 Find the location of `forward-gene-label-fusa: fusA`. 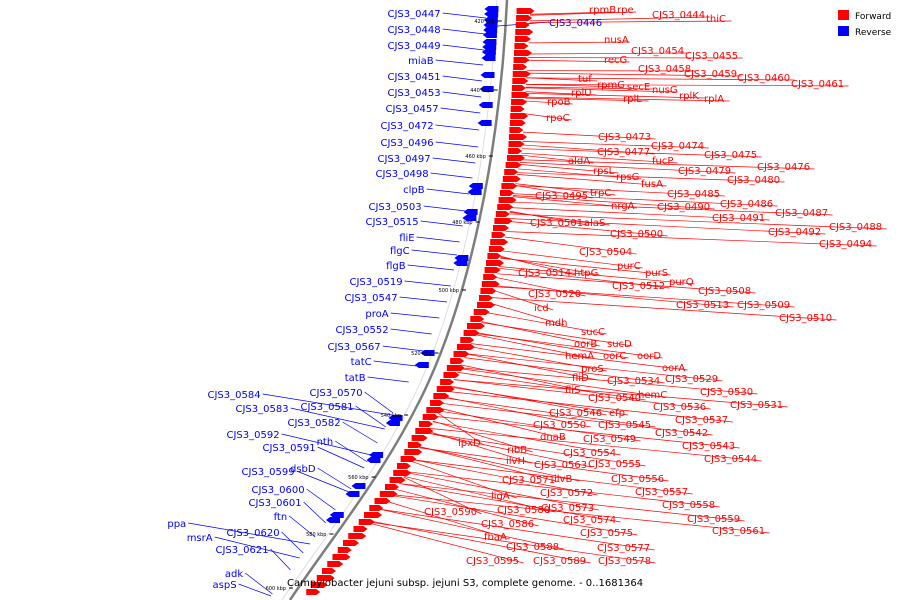

forward-gene-label-fusa: fusA is located at coordinates (652, 184).